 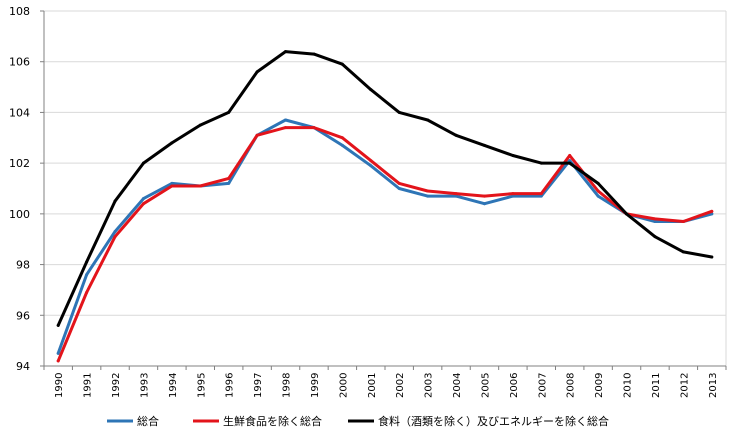 What do you see at coordinates (343, 385) in the screenshot?
I see `x-tick-label: 2000` at bounding box center [343, 385].